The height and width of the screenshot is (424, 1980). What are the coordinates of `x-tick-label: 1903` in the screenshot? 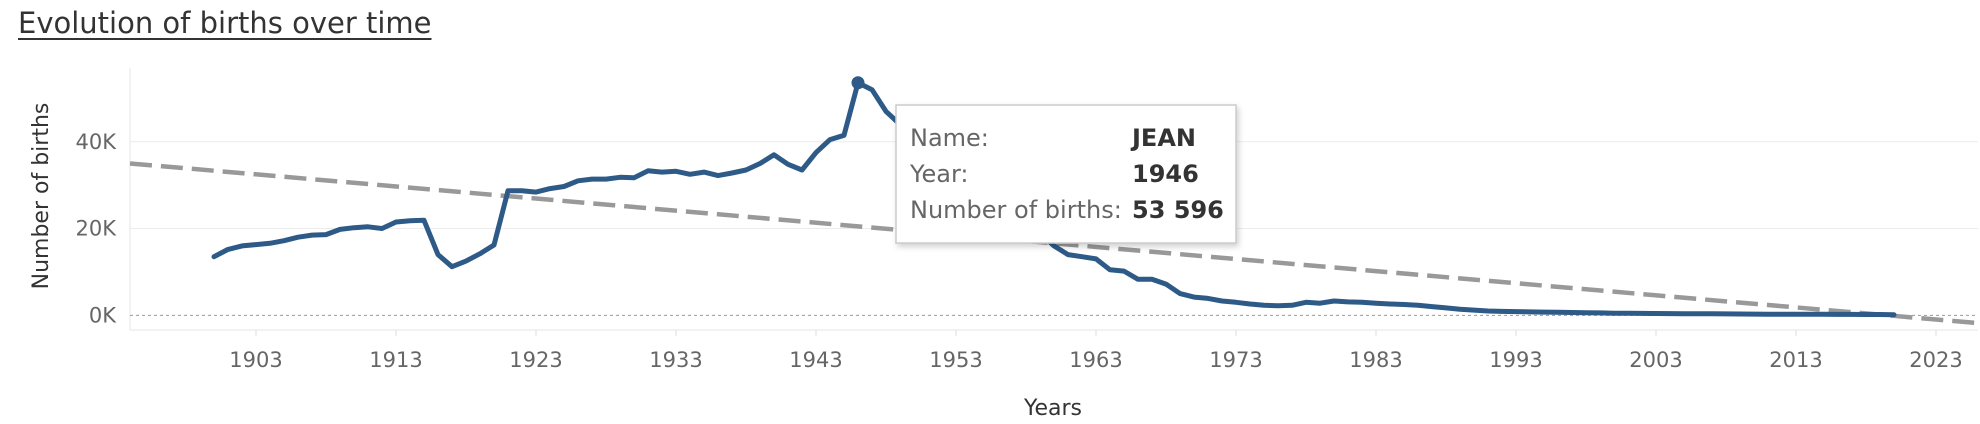 It's located at (255, 360).